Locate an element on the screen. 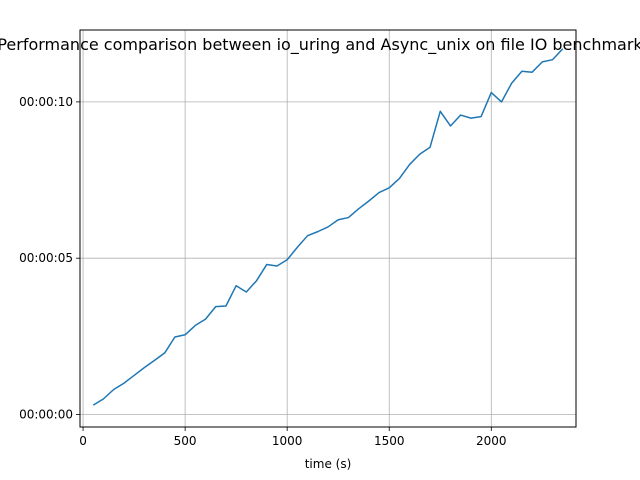 The height and width of the screenshot is (480, 640). y-tick-label: 00:00:05 is located at coordinates (46, 258).